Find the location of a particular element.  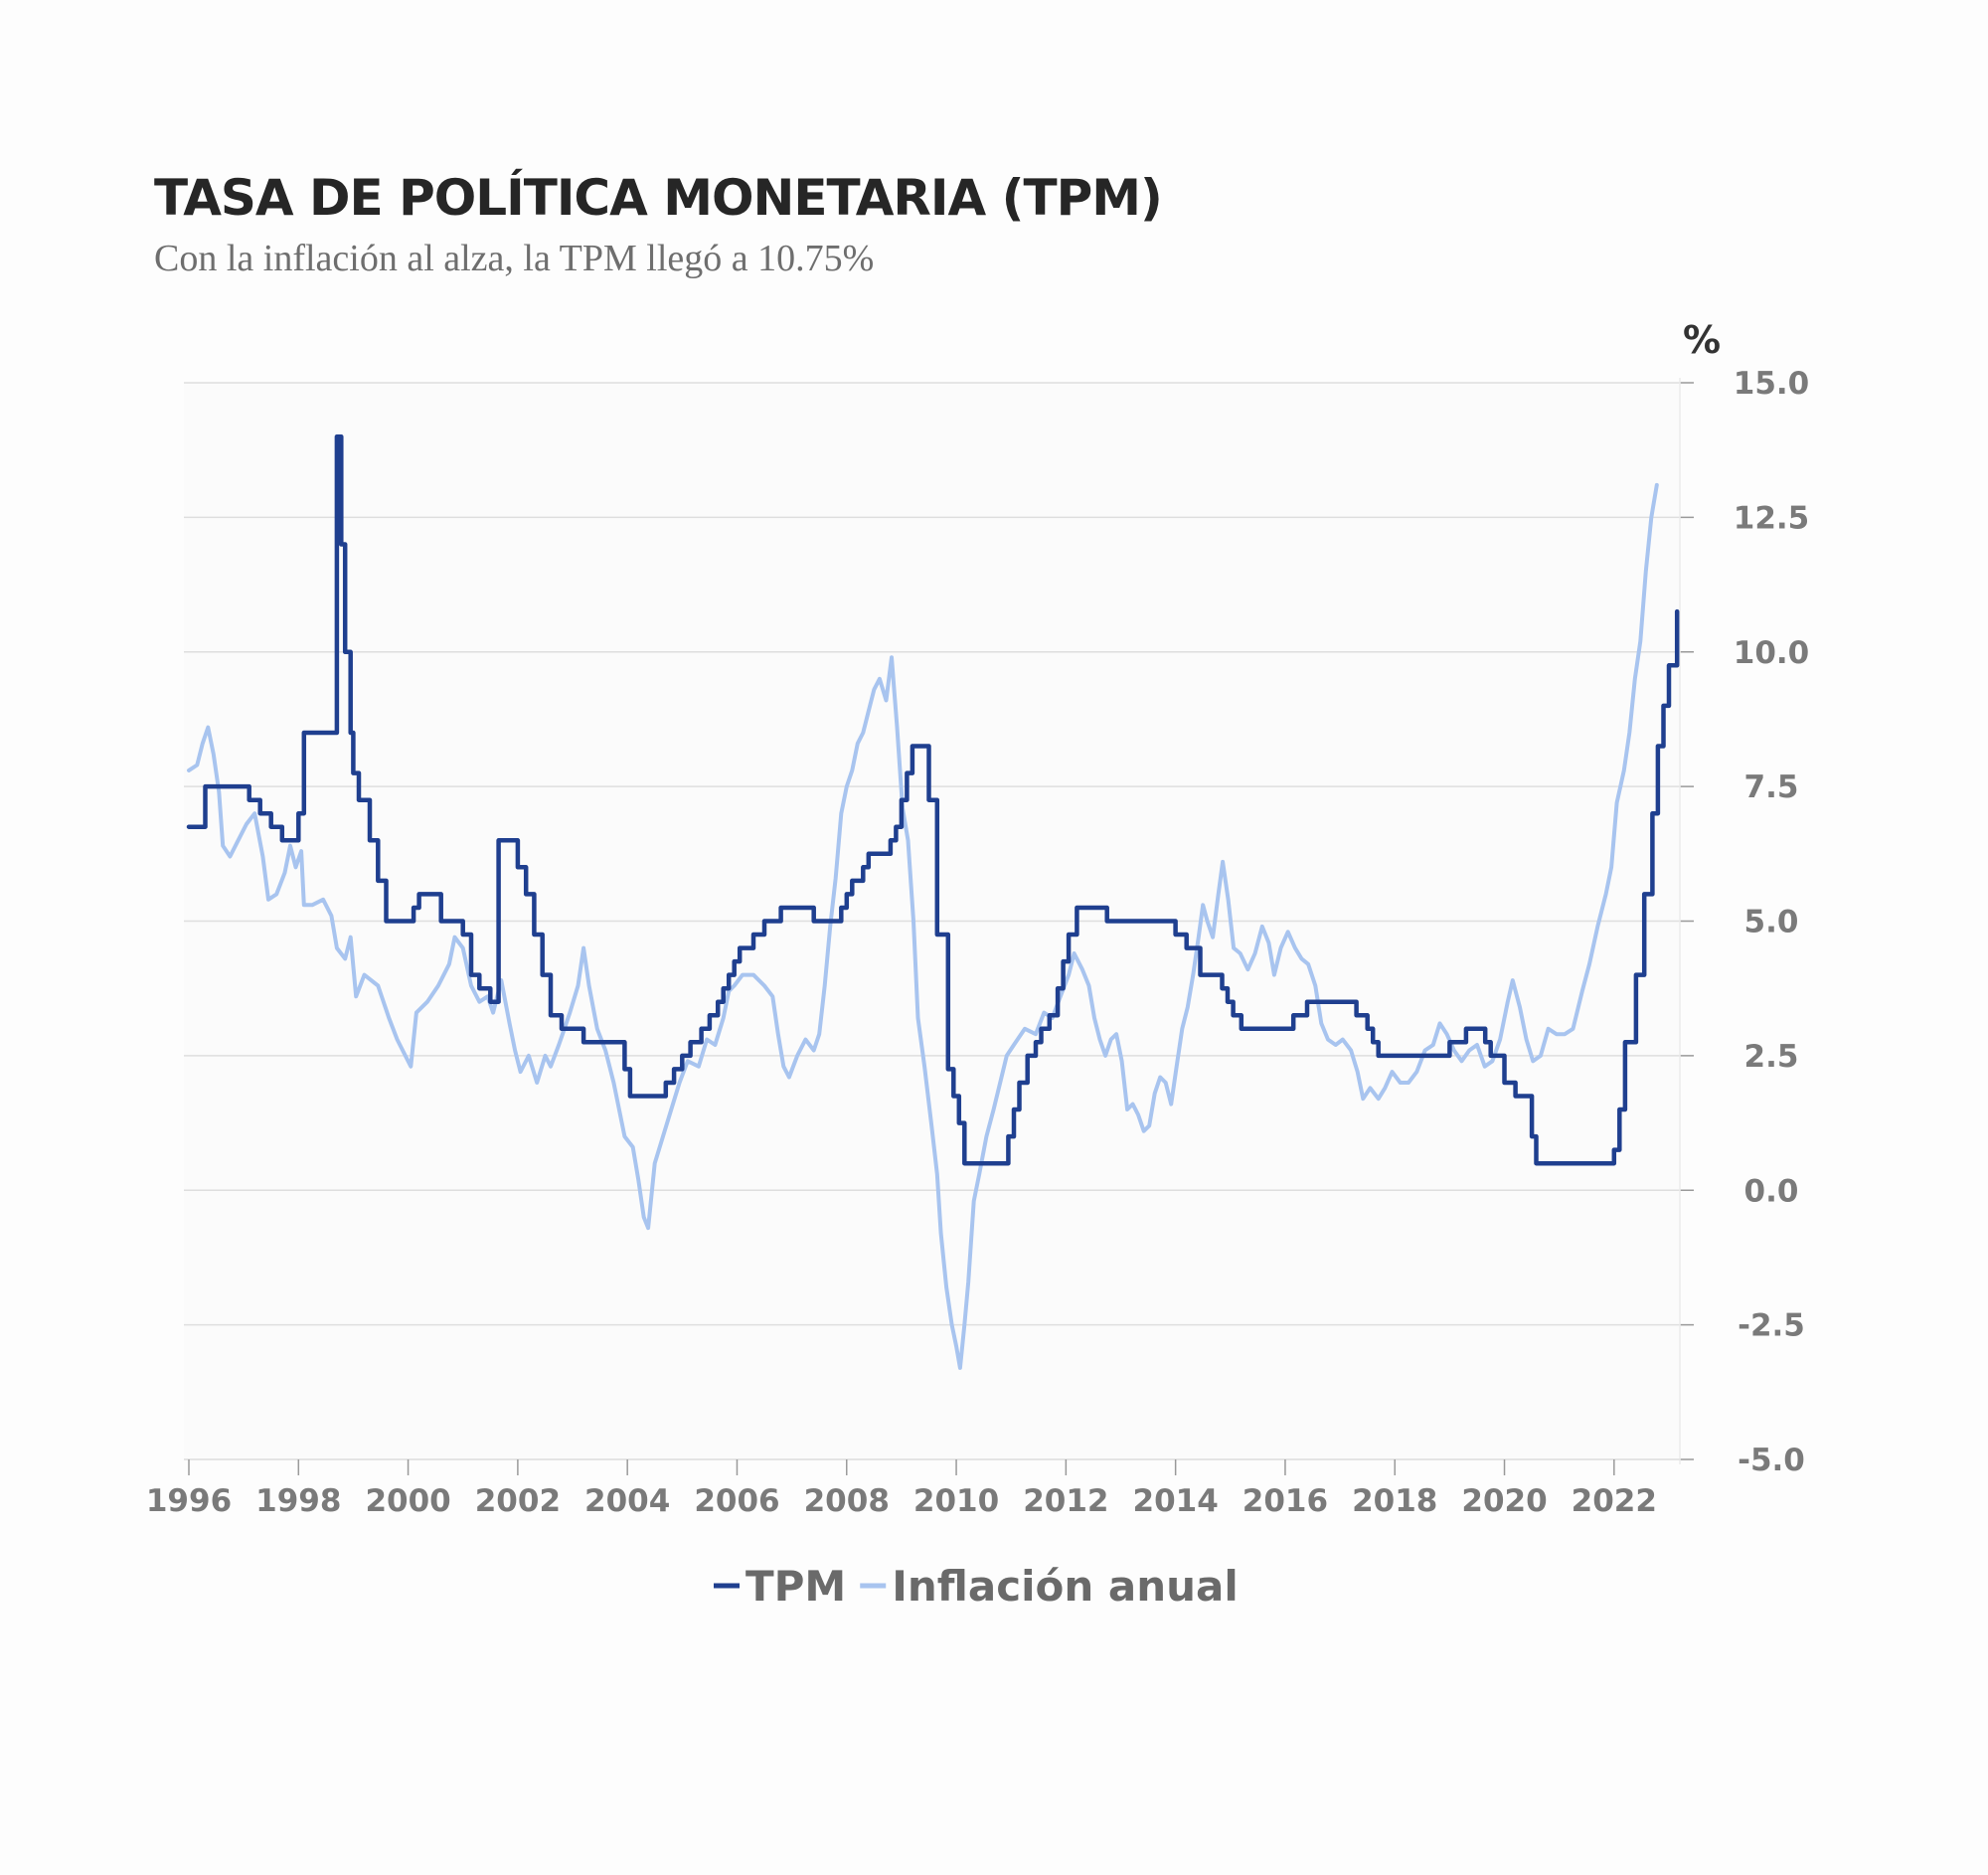

x-tick-label: 2014 is located at coordinates (1176, 1501).